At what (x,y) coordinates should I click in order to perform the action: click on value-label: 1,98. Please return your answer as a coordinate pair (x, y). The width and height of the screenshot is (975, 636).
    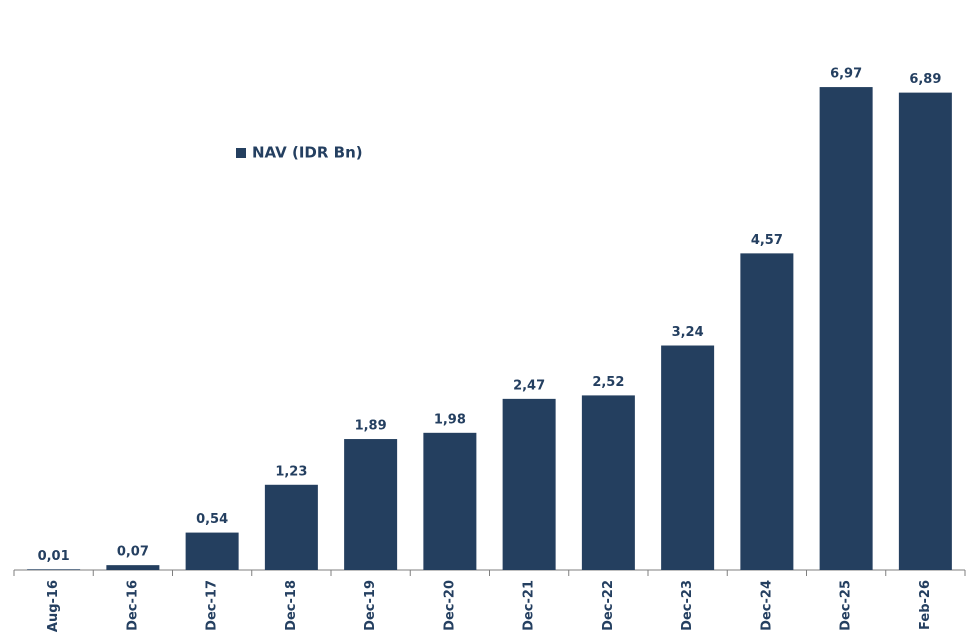
    Looking at the image, I should click on (450, 419).